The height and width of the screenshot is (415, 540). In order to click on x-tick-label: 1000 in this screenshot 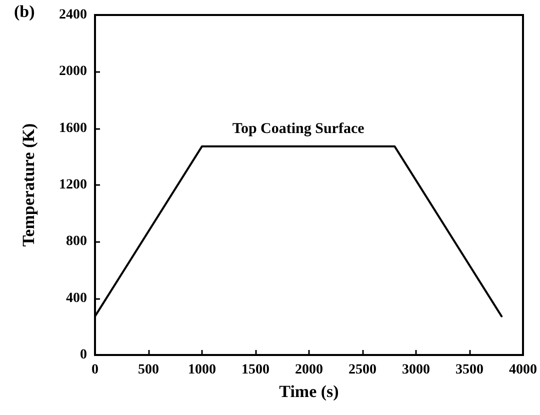, I will do `click(202, 370)`.